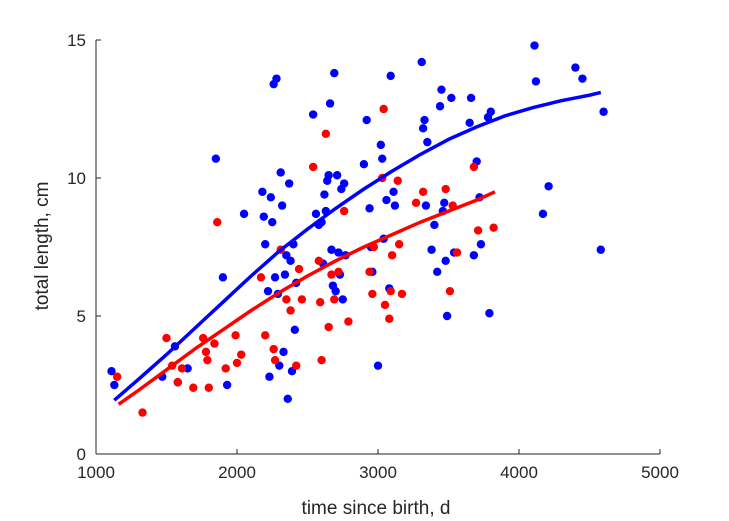  I want to click on x-tick-label: 1000, so click(96, 472).